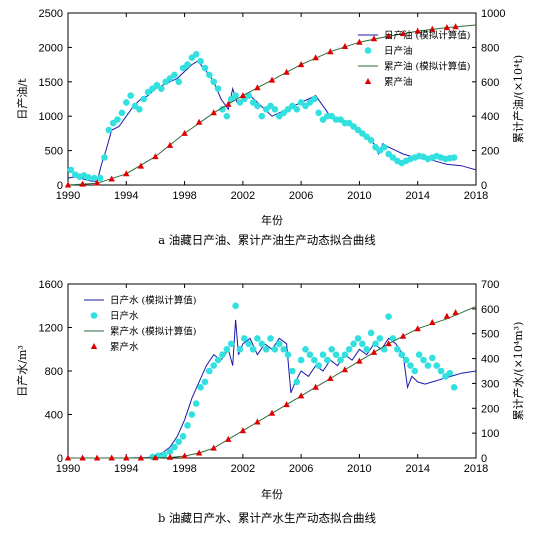 The height and width of the screenshot is (537, 540). What do you see at coordinates (94, 315) in the screenshot?
I see `legend-swatch-dot` at bounding box center [94, 315].